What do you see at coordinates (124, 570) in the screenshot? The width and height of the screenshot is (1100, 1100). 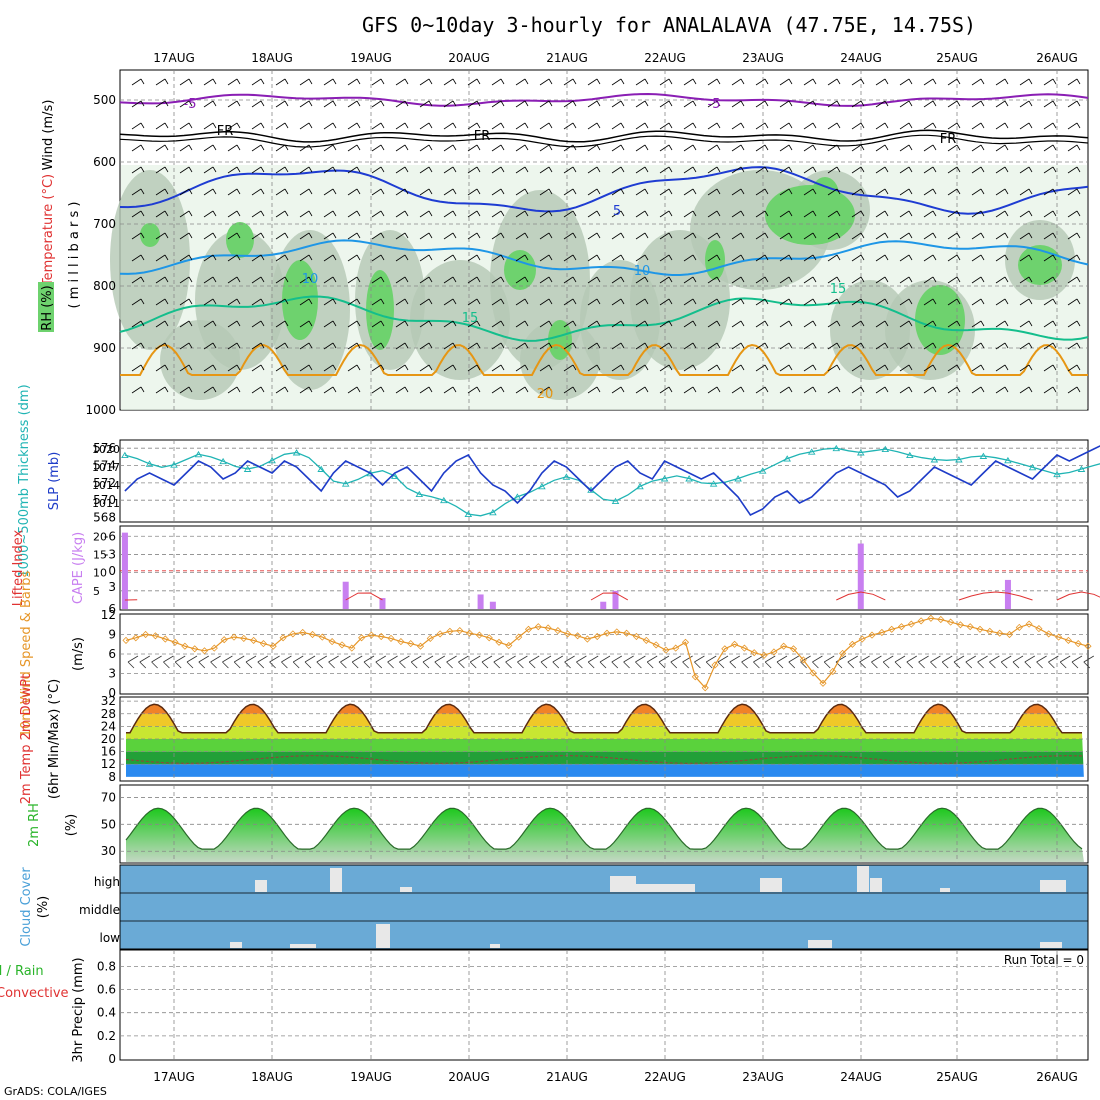 I see `cape-bar` at bounding box center [124, 570].